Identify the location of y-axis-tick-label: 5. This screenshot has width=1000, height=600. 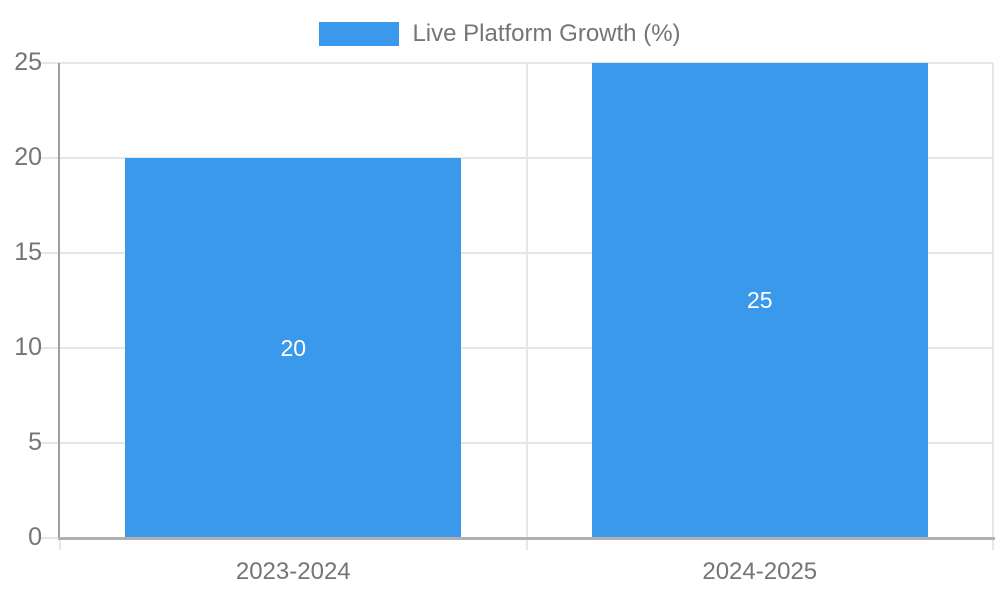
(35, 441).